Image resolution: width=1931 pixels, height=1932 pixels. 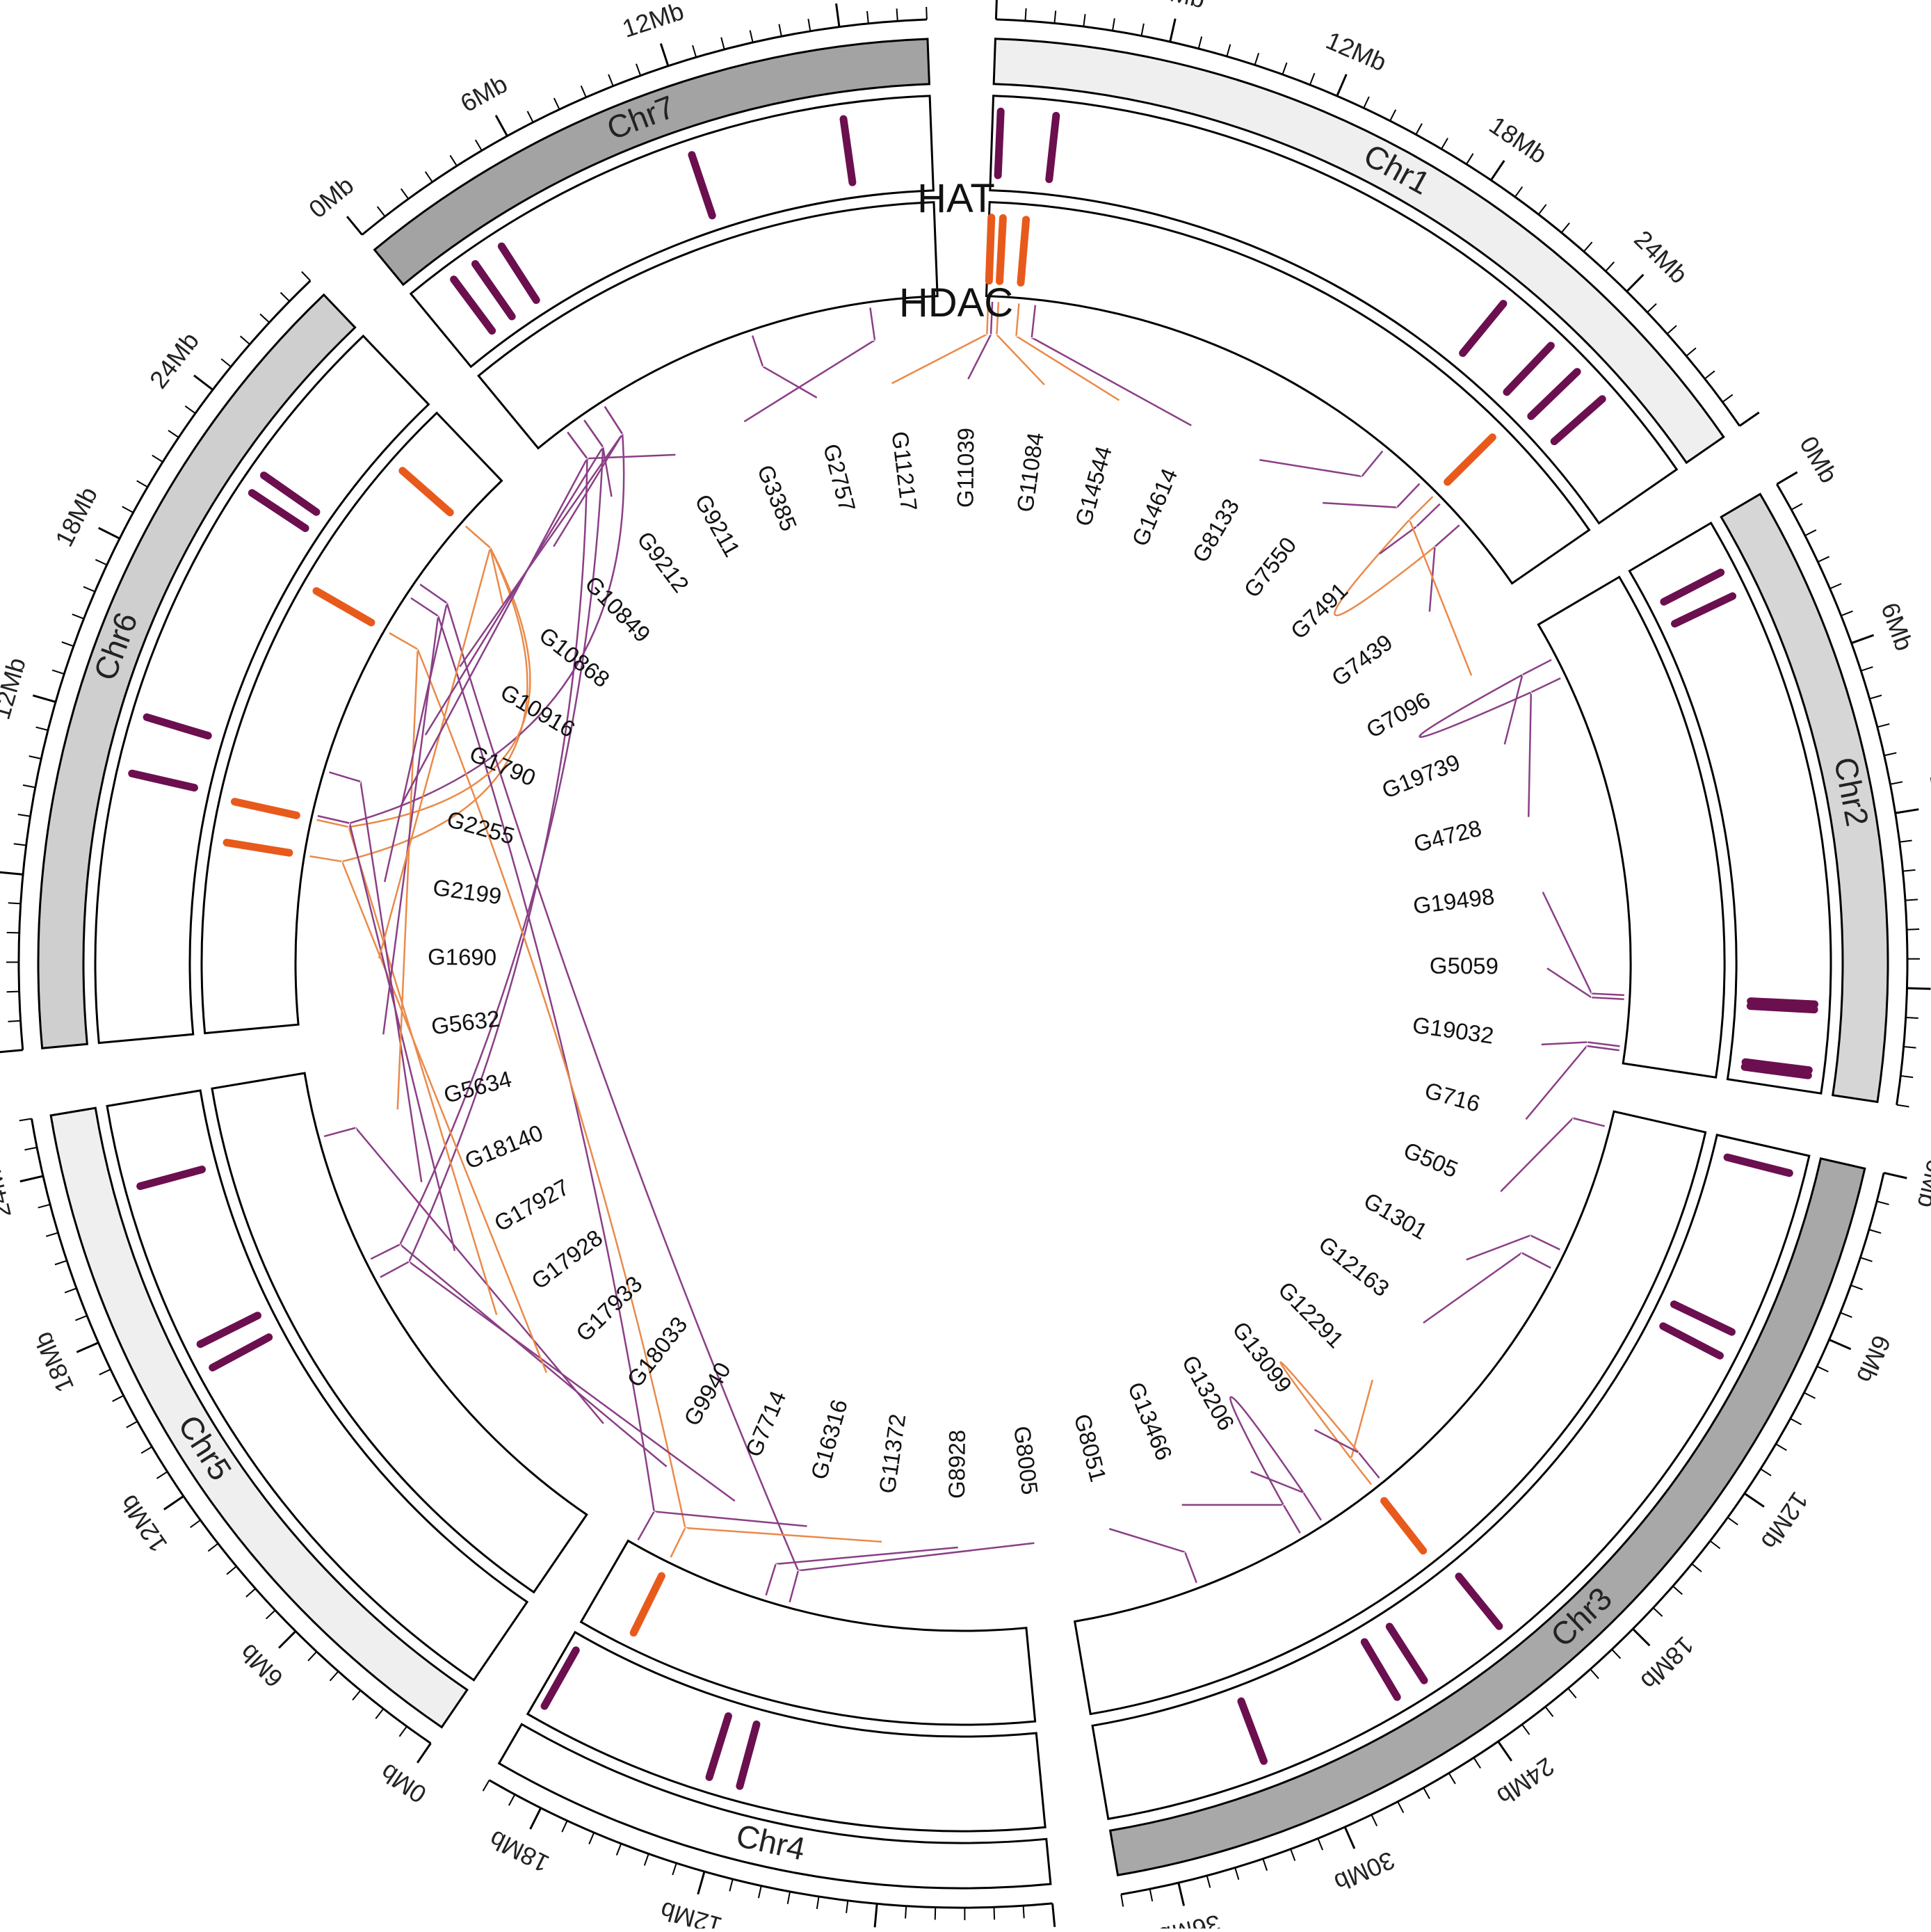 What do you see at coordinates (905, 472) in the screenshot?
I see `gene-label-g11217: G11217` at bounding box center [905, 472].